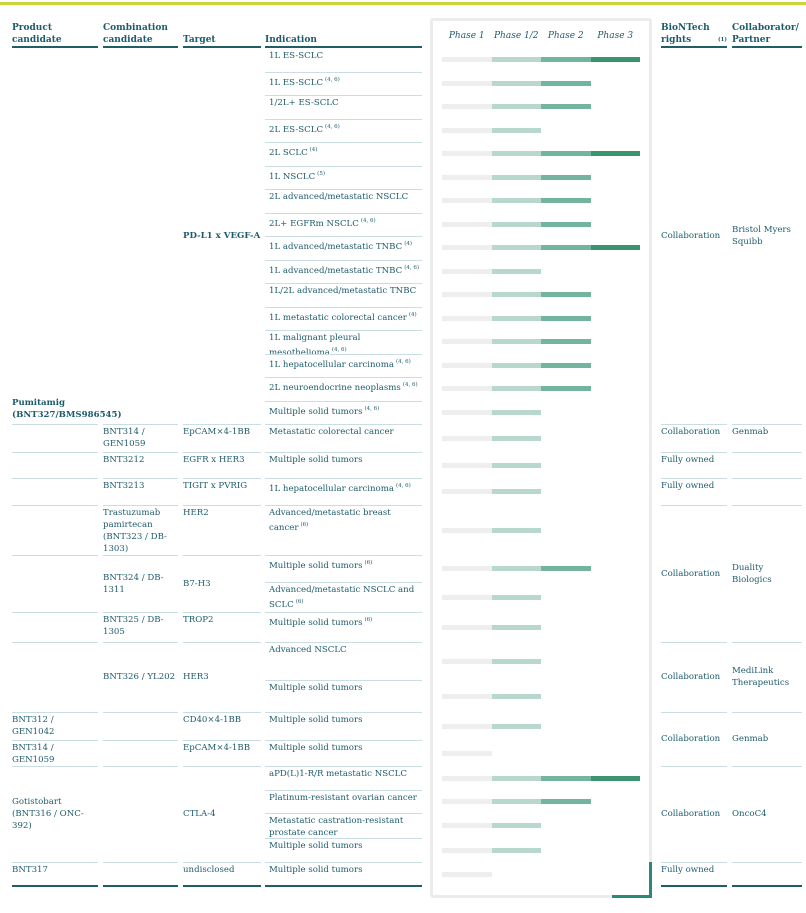 The image size is (806, 913). What do you see at coordinates (615, 36) in the screenshot?
I see `header-phase: Phase 3` at bounding box center [615, 36].